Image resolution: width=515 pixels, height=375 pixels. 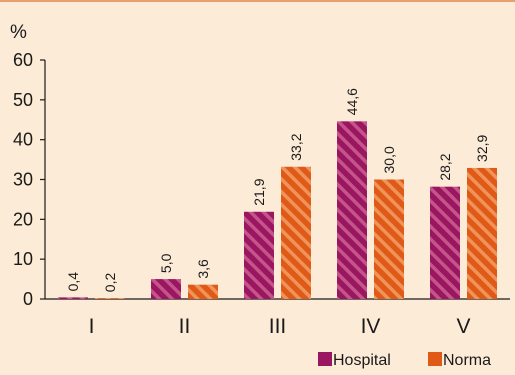 What do you see at coordinates (445, 166) in the screenshot?
I see `bar-value-label: 28,2` at bounding box center [445, 166].